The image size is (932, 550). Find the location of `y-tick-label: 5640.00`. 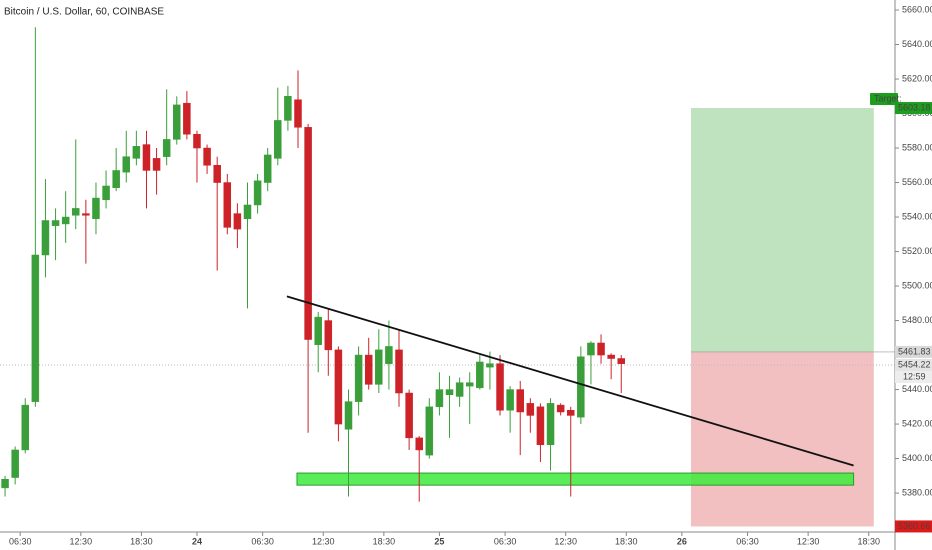

y-tick-label: 5640.00 is located at coordinates (917, 44).